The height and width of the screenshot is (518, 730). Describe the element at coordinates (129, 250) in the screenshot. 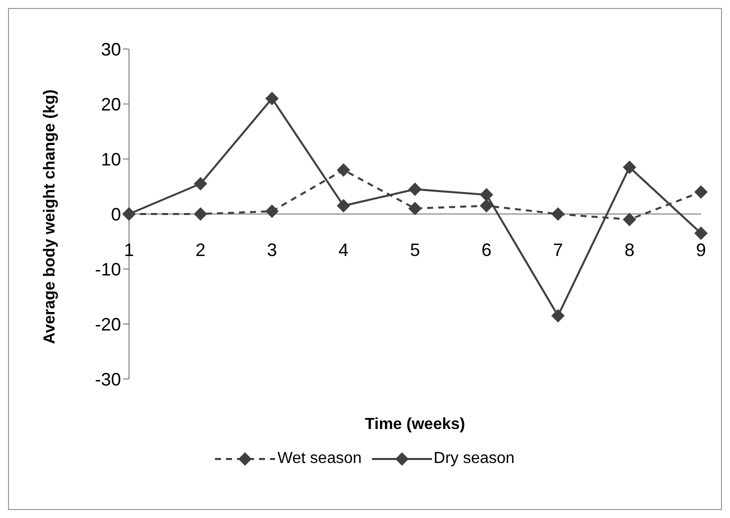

I see `x-tick-label: 1` at that location.